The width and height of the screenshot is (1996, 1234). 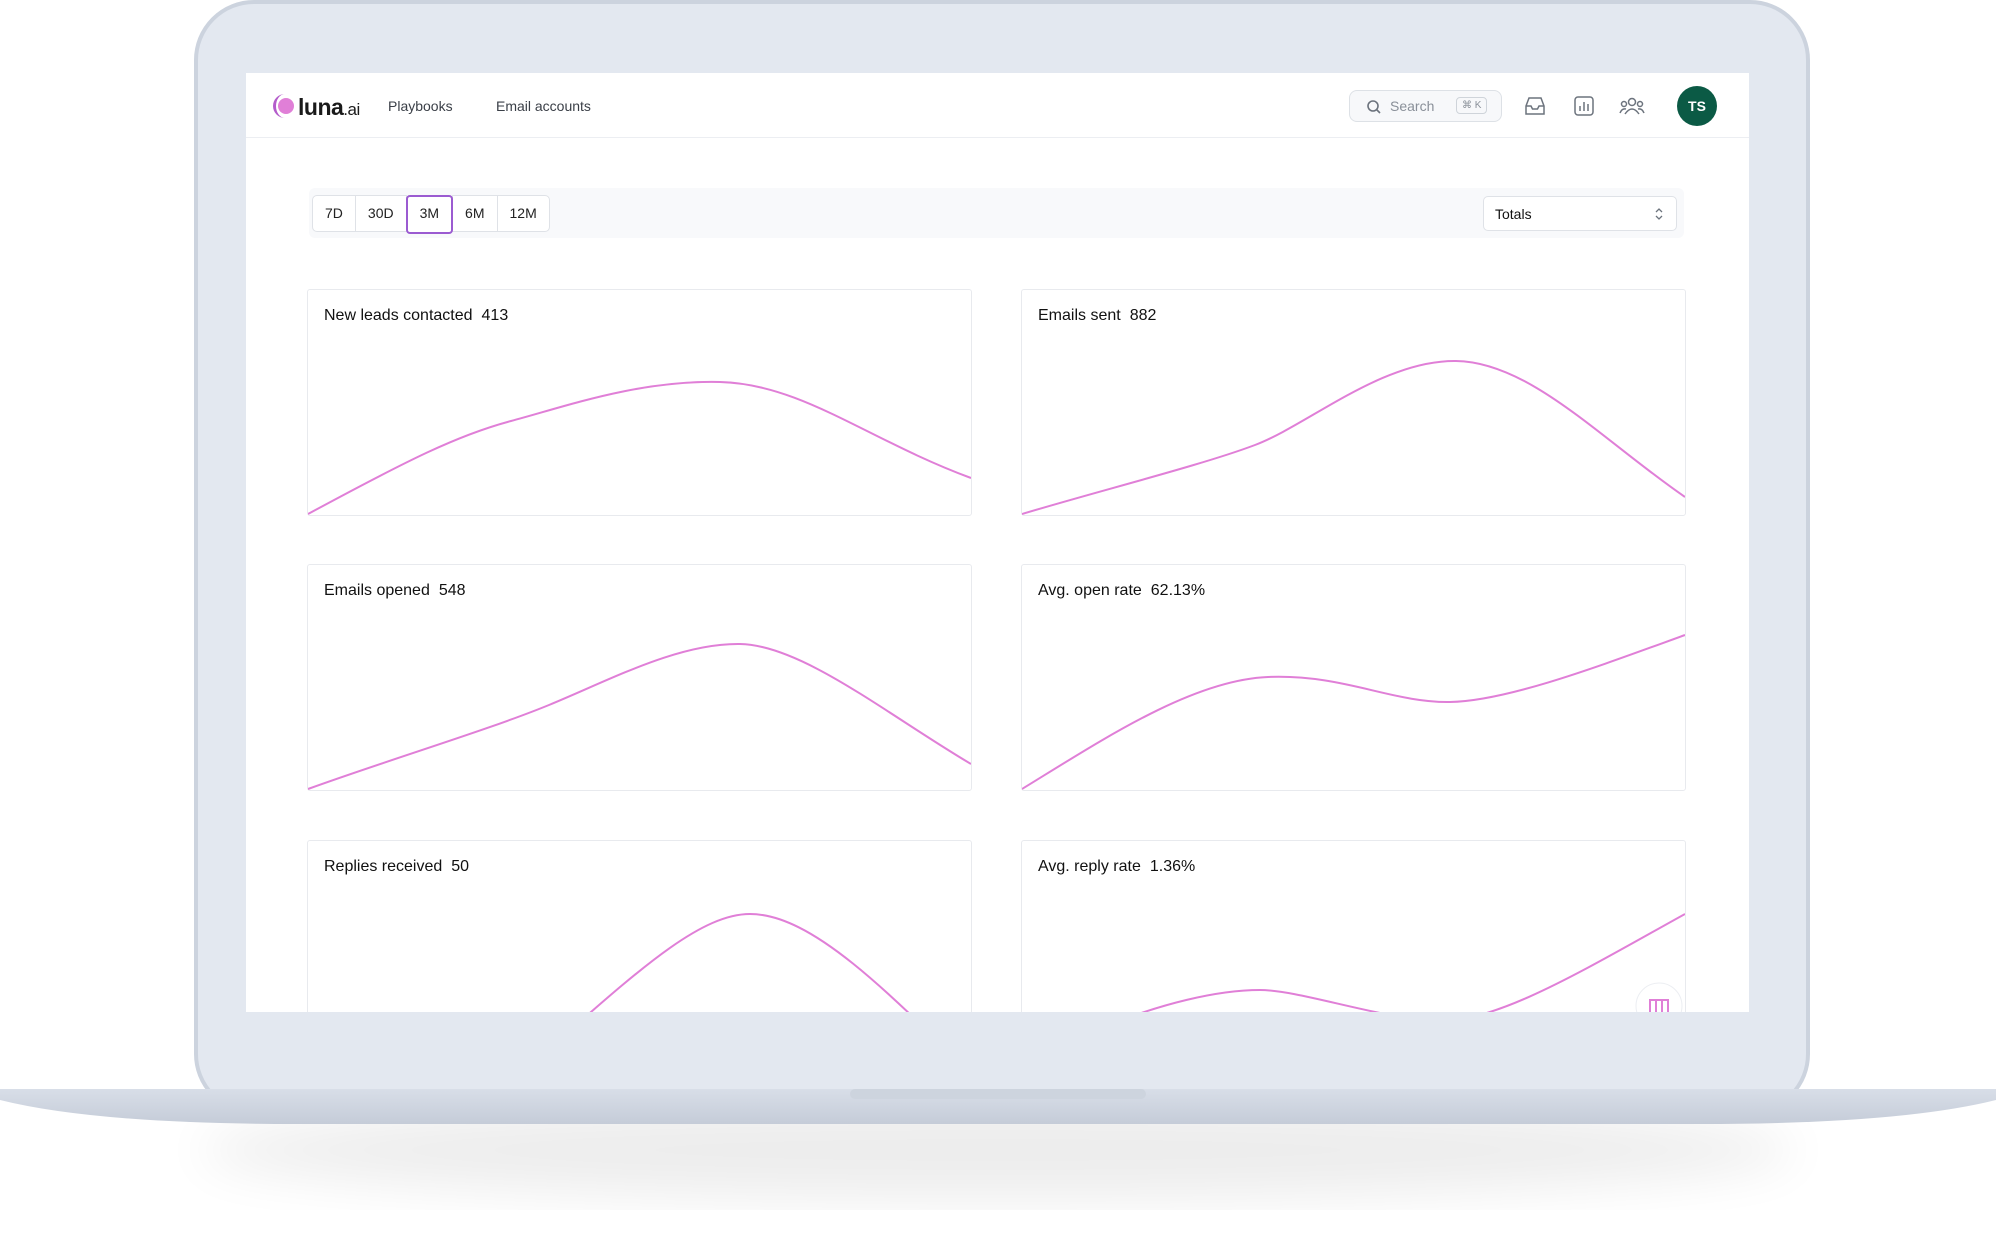 I want to click on card-label: Emails opened, so click(x=377, y=590).